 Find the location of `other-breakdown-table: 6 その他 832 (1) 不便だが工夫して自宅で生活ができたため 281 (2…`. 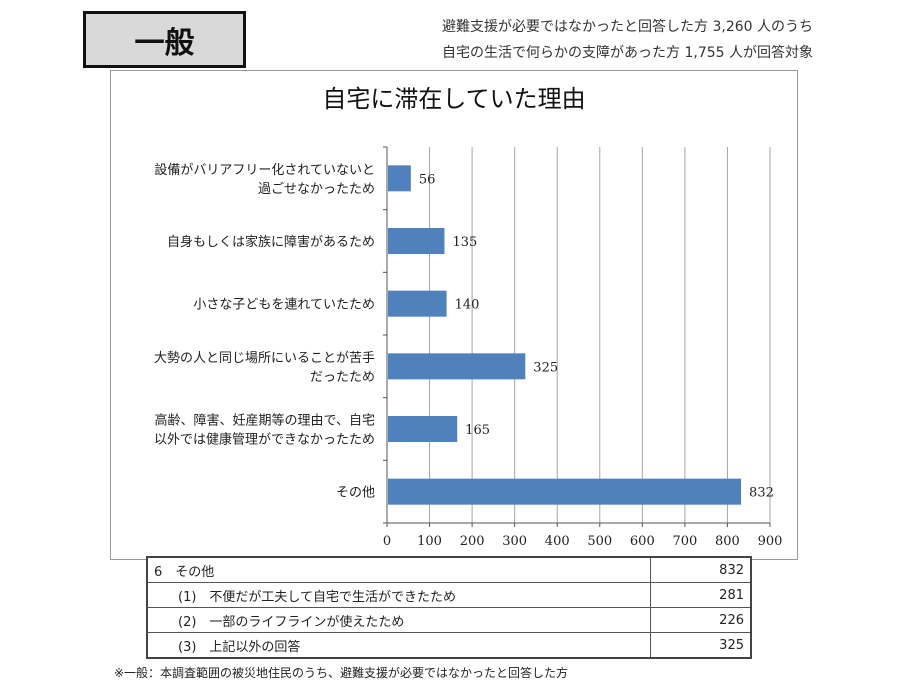

other-breakdown-table: 6 その他 832 (1) 不便だが工夫して自宅で生活ができたため 281 (2… is located at coordinates (449, 607).